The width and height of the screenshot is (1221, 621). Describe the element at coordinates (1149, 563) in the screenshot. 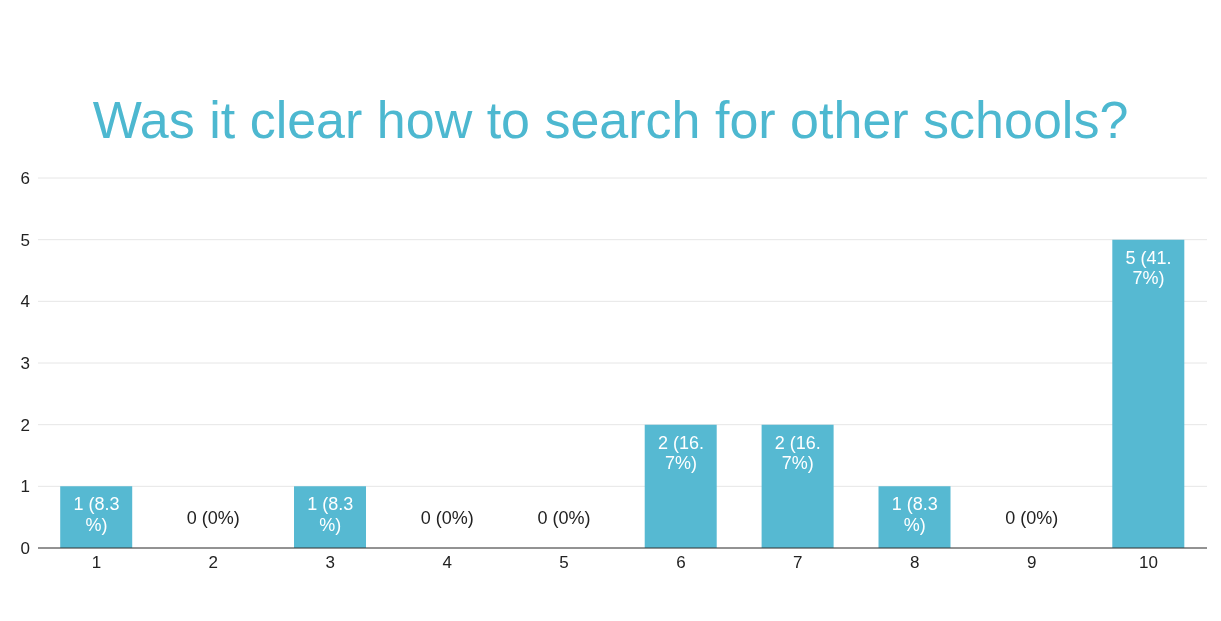

I see `x-tick-label: 10` at that location.